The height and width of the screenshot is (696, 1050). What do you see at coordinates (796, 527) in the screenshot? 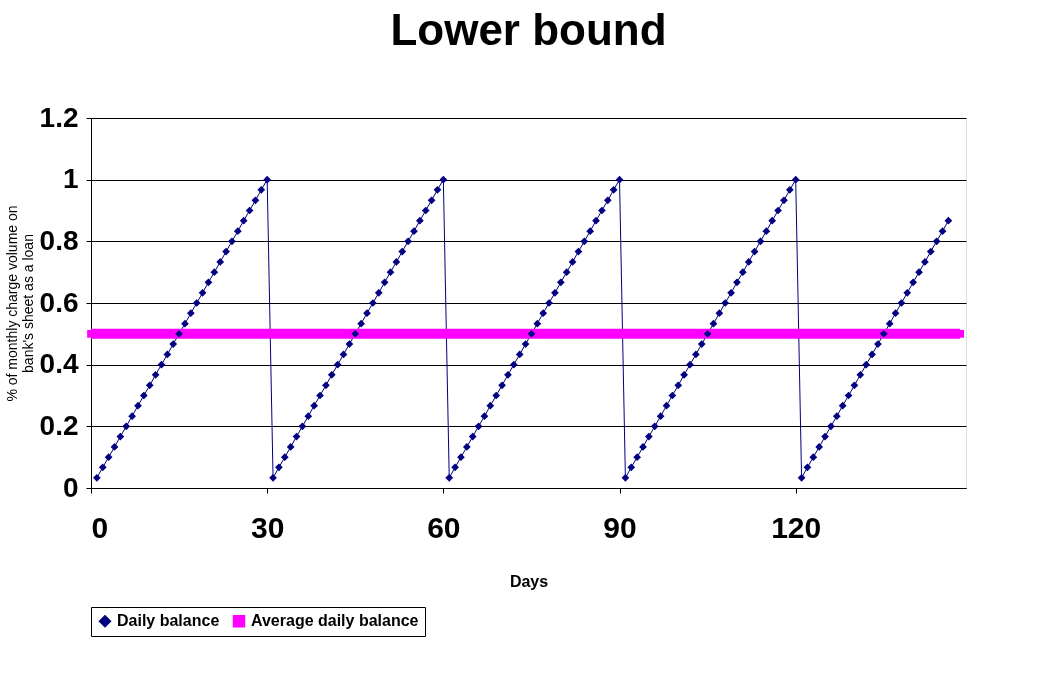
I see `x-tick-label: 120` at bounding box center [796, 527].